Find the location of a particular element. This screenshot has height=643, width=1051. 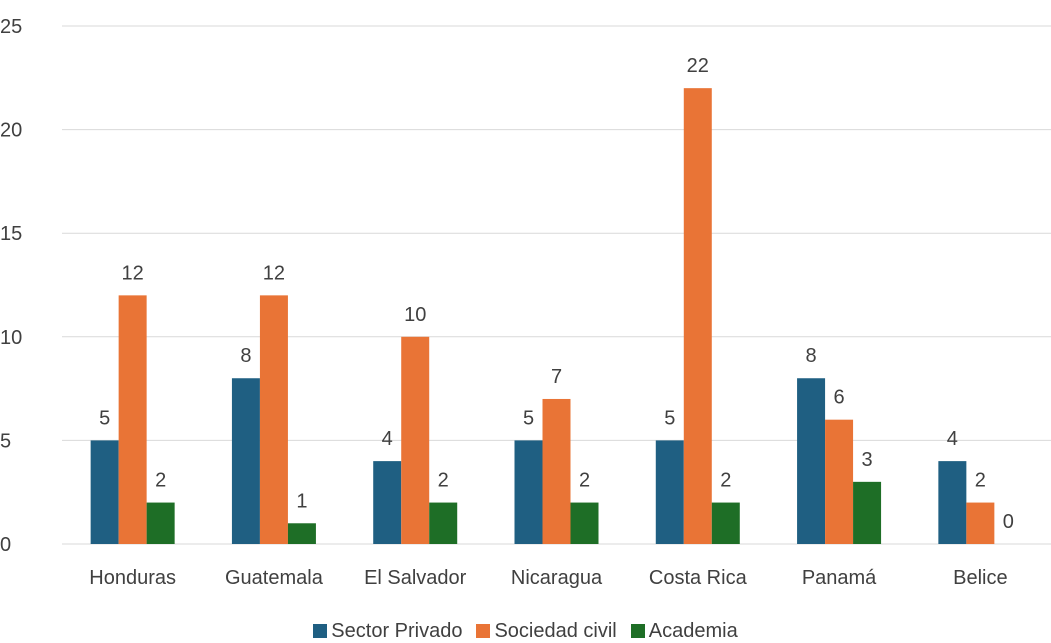

y-axis-ticks: 0 5 10 15 20 25 is located at coordinates (11, 286).